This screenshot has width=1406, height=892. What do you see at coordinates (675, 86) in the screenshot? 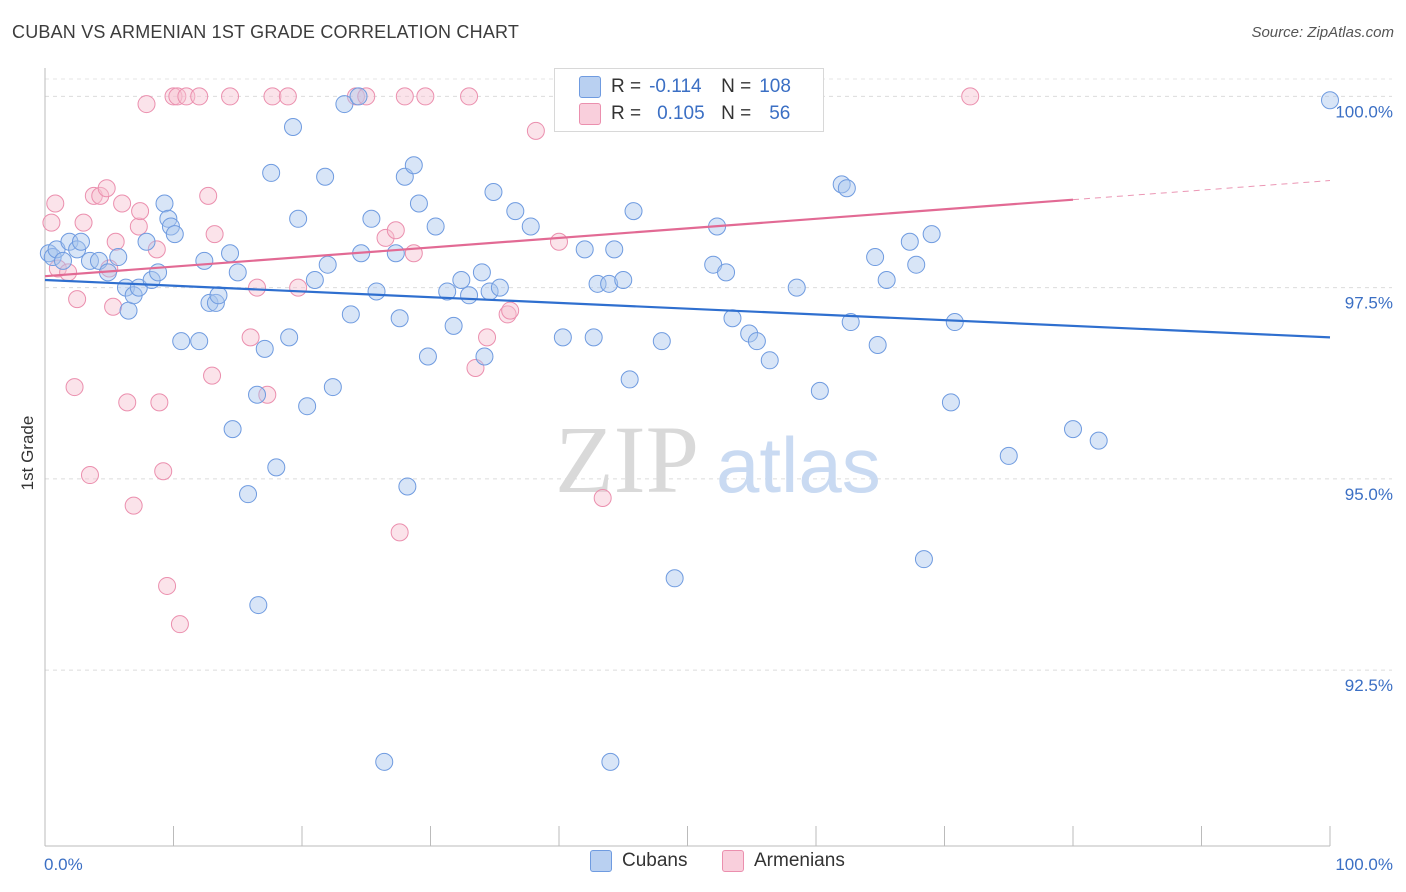
I see `legend-r-value: -0.114` at bounding box center [675, 86].